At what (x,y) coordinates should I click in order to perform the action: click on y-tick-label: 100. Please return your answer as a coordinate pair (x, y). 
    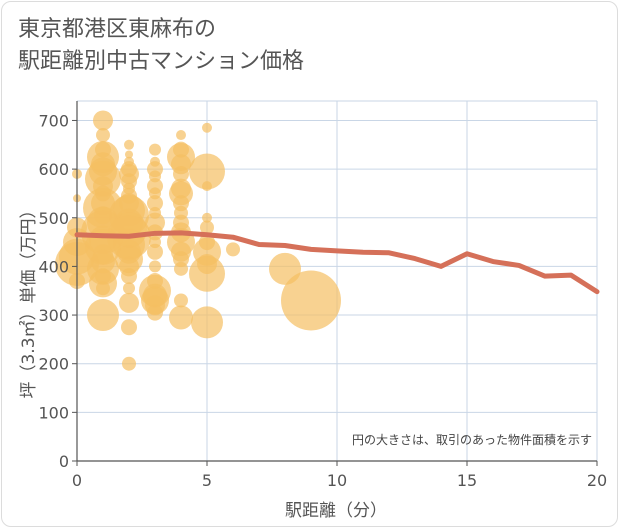
    Looking at the image, I should click on (53, 412).